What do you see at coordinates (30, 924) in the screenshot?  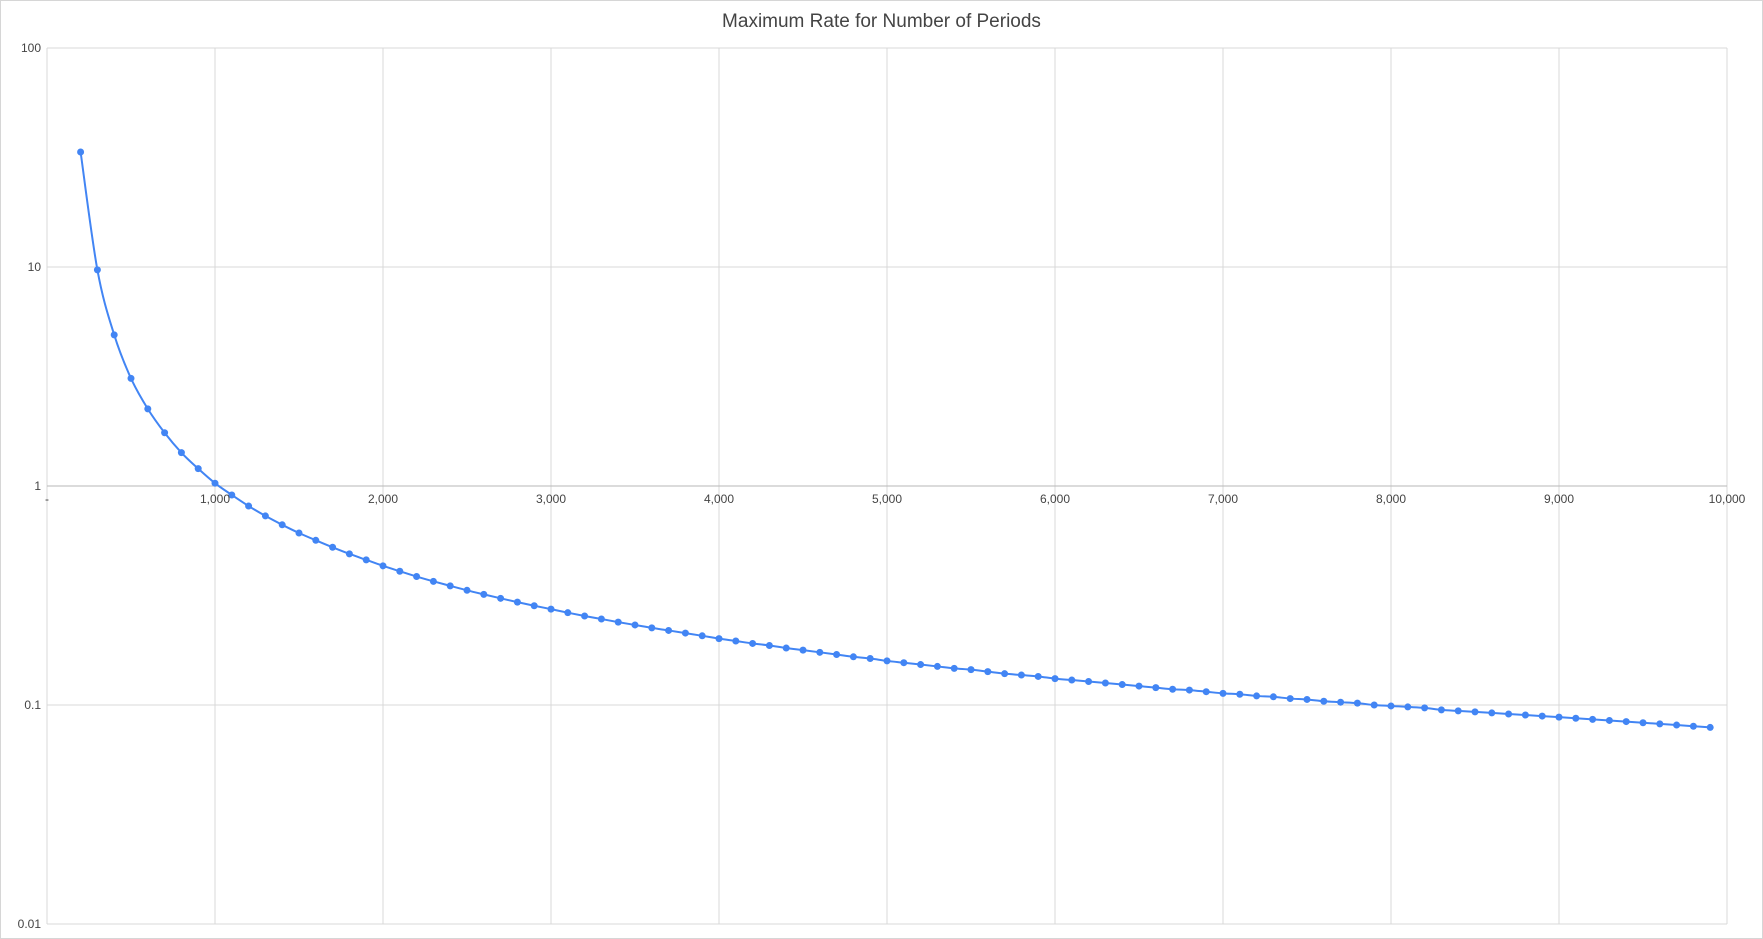 I see `y-tick-label: 0.01` at bounding box center [30, 924].